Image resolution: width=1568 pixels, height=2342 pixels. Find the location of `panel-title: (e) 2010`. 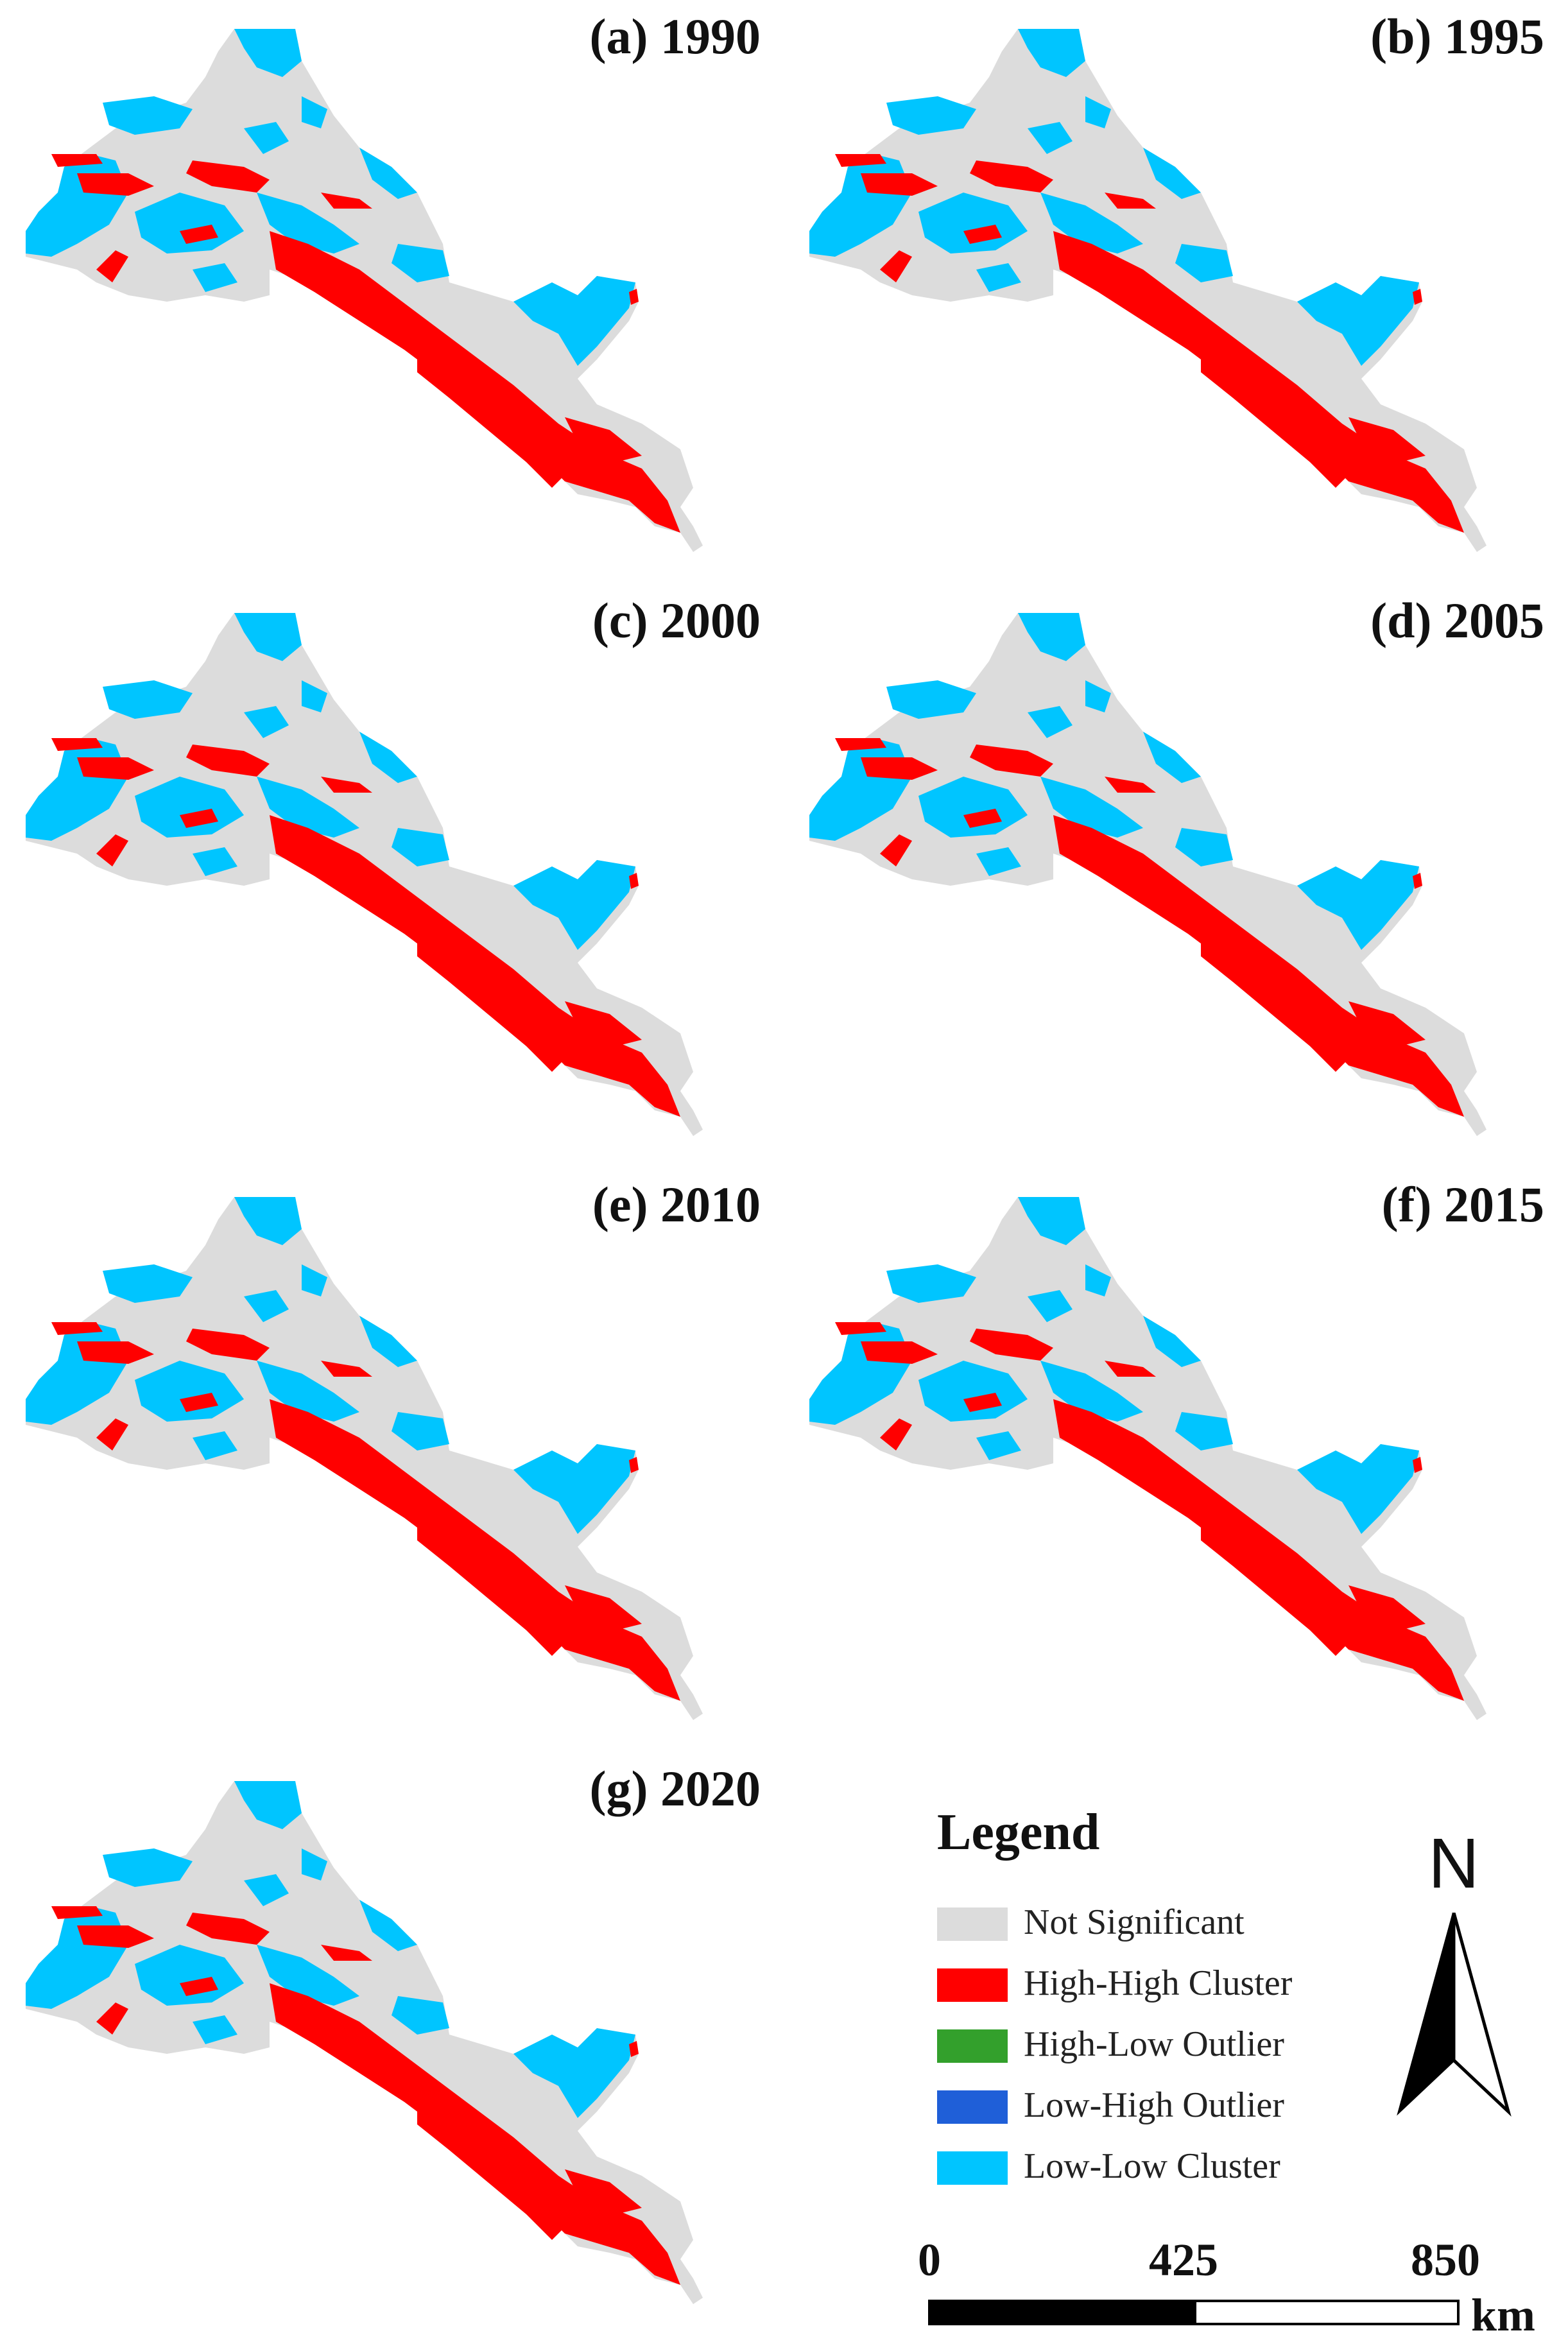

panel-title: (e) 2010 is located at coordinates (676, 1204).